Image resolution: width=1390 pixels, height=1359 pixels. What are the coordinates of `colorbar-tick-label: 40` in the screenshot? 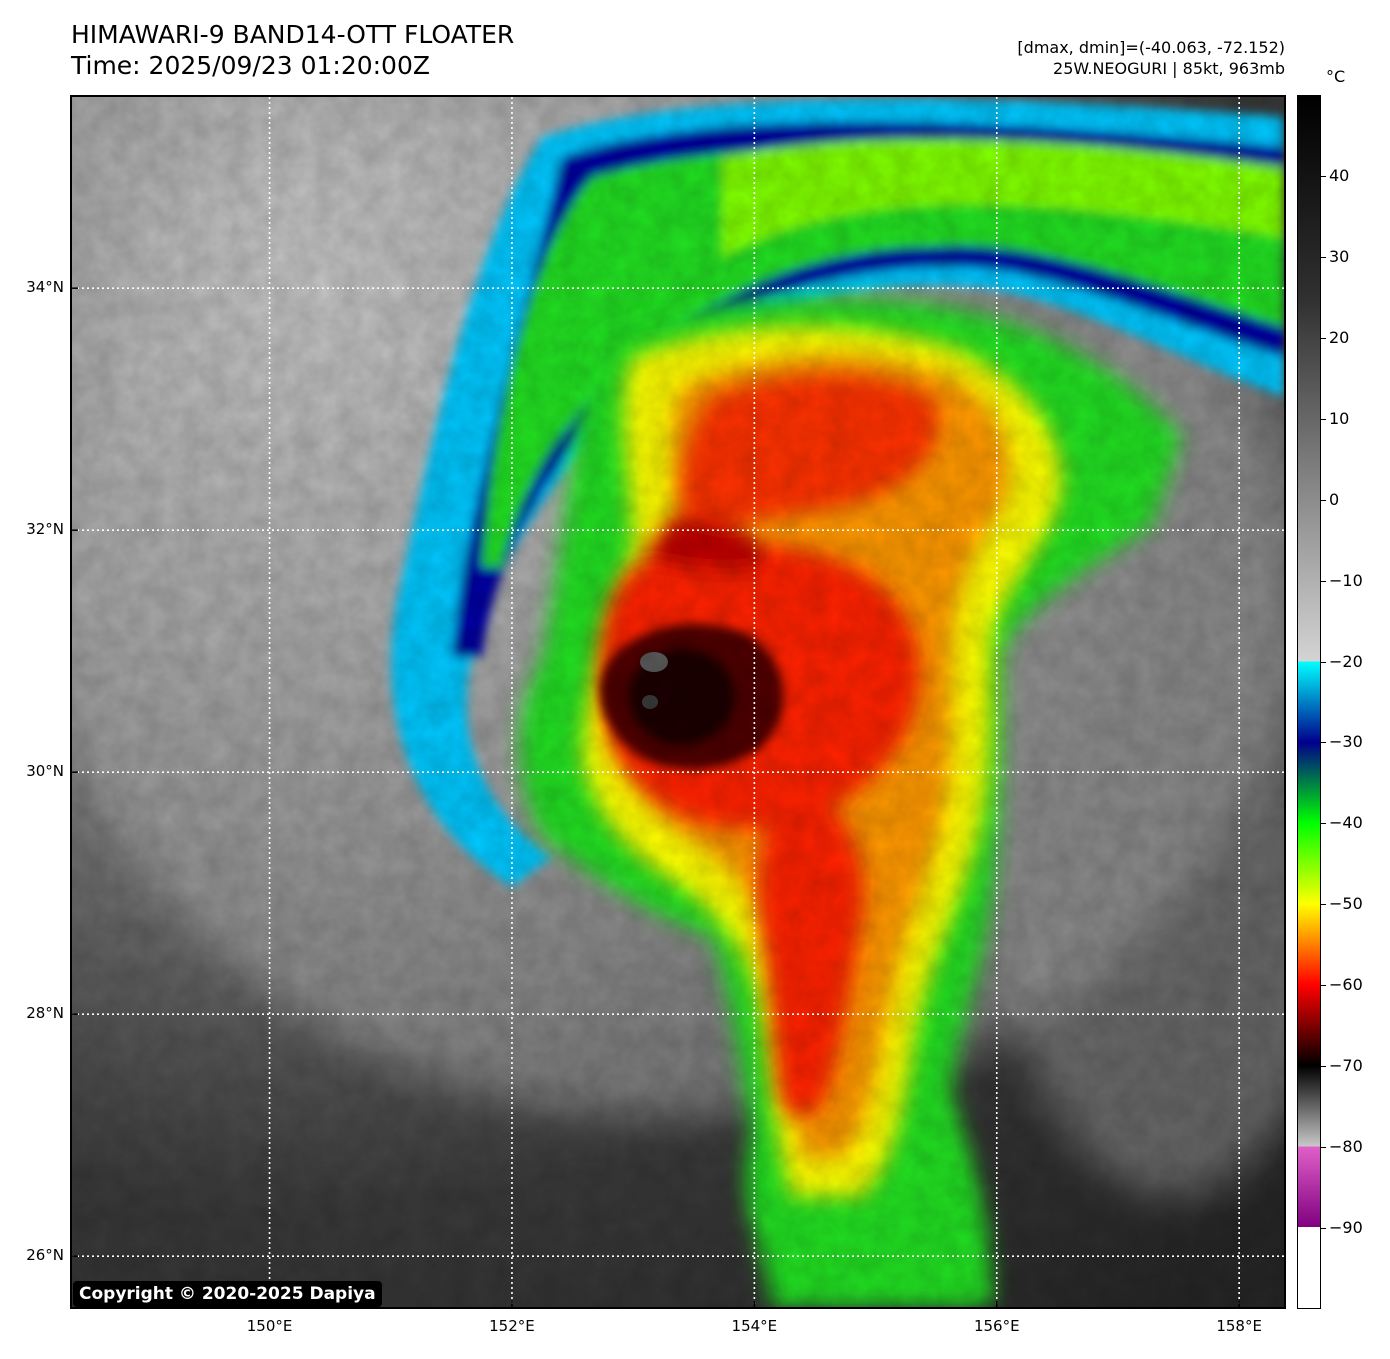 It's located at (1339, 175).